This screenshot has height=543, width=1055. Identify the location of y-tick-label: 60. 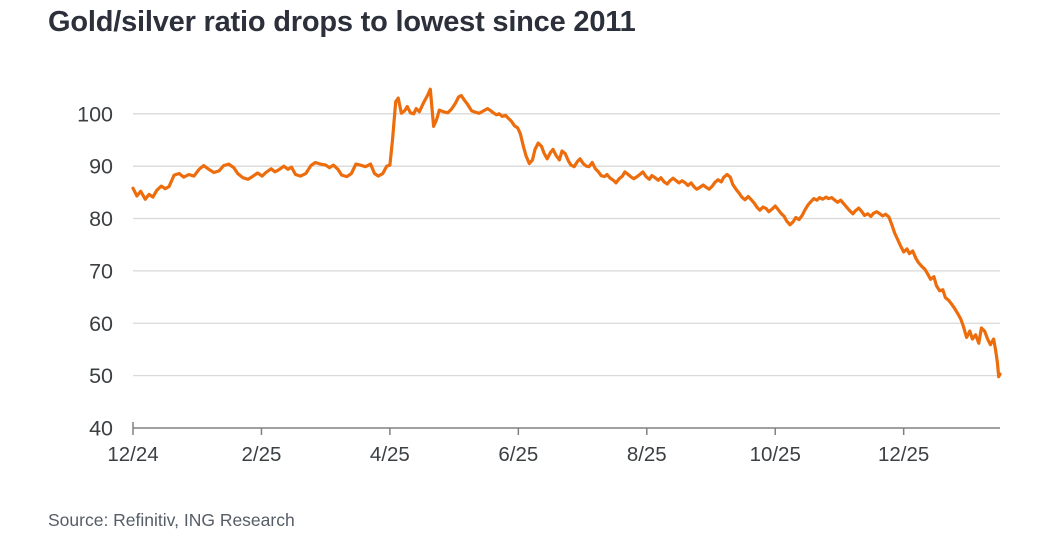
(101, 324).